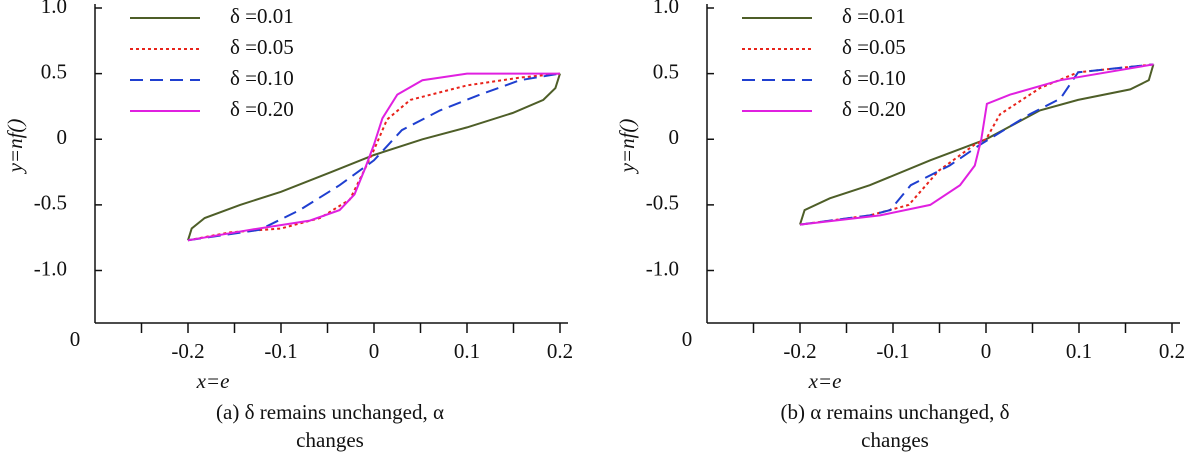  I want to click on caption: (b) α remains unchanged, δ changes, so click(895, 426).